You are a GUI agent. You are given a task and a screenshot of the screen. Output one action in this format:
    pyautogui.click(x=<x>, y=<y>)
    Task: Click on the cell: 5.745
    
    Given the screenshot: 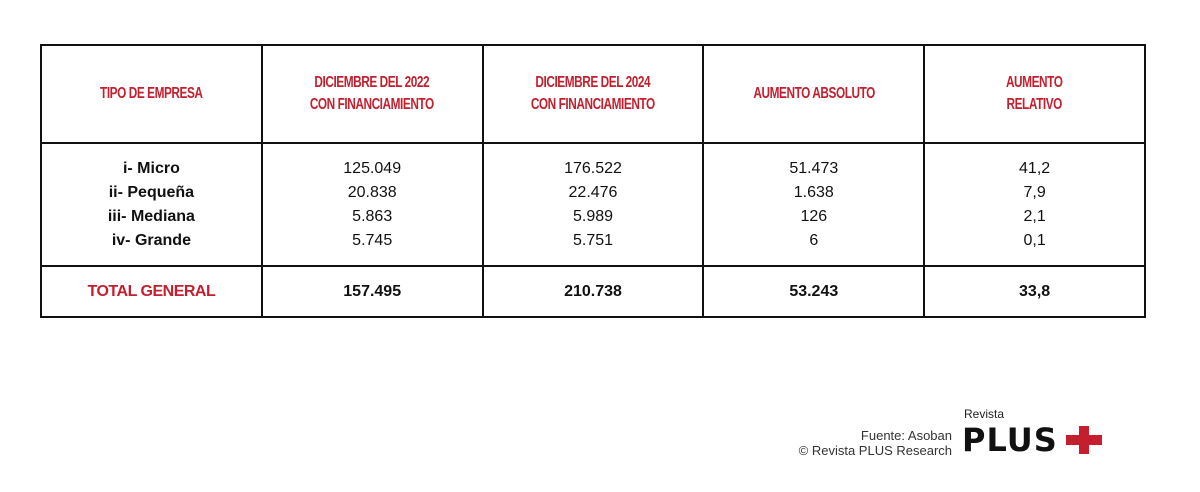 What is the action you would take?
    pyautogui.click(x=372, y=240)
    